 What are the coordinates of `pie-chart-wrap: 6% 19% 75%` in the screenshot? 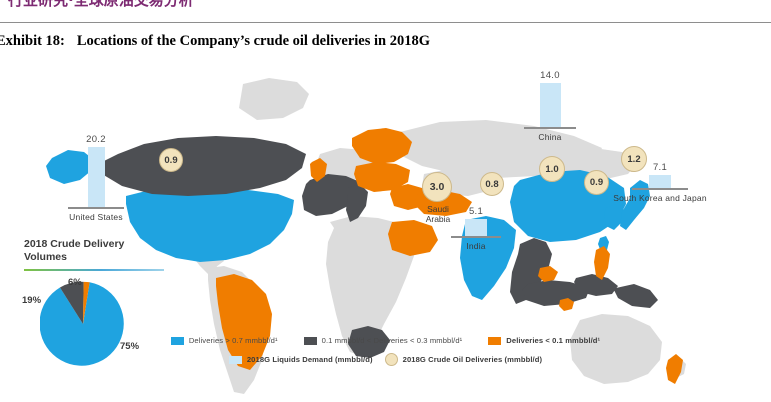 It's located at (98, 321).